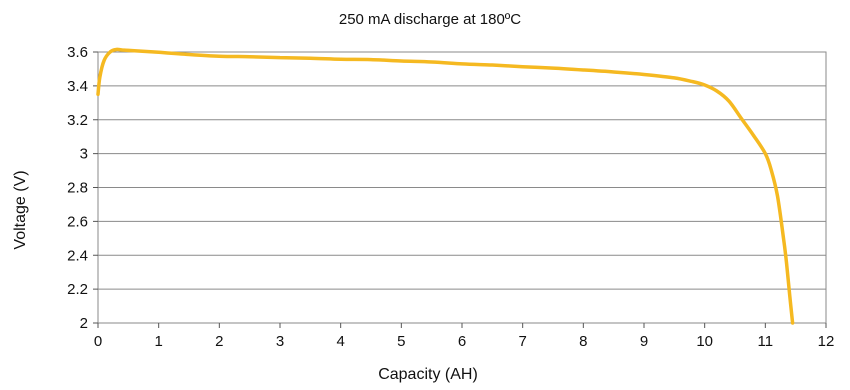 This screenshot has height=390, width=850. Describe the element at coordinates (77, 188) in the screenshot. I see `y-tick-label: 2.8` at that location.